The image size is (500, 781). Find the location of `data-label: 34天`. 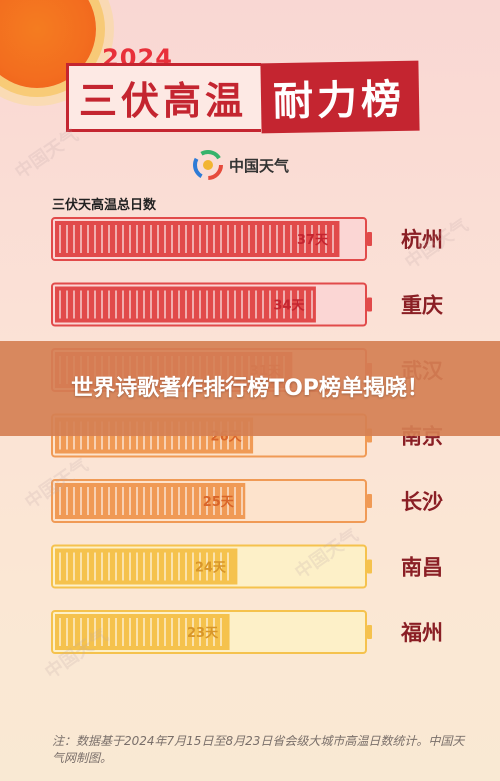

data-label: 34天 is located at coordinates (289, 306).